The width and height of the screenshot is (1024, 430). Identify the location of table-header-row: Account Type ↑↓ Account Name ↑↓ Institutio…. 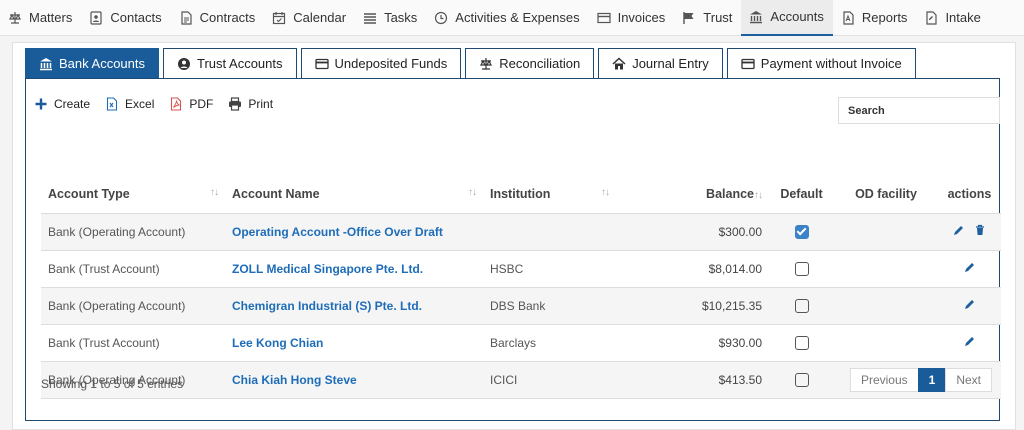
(521, 195).